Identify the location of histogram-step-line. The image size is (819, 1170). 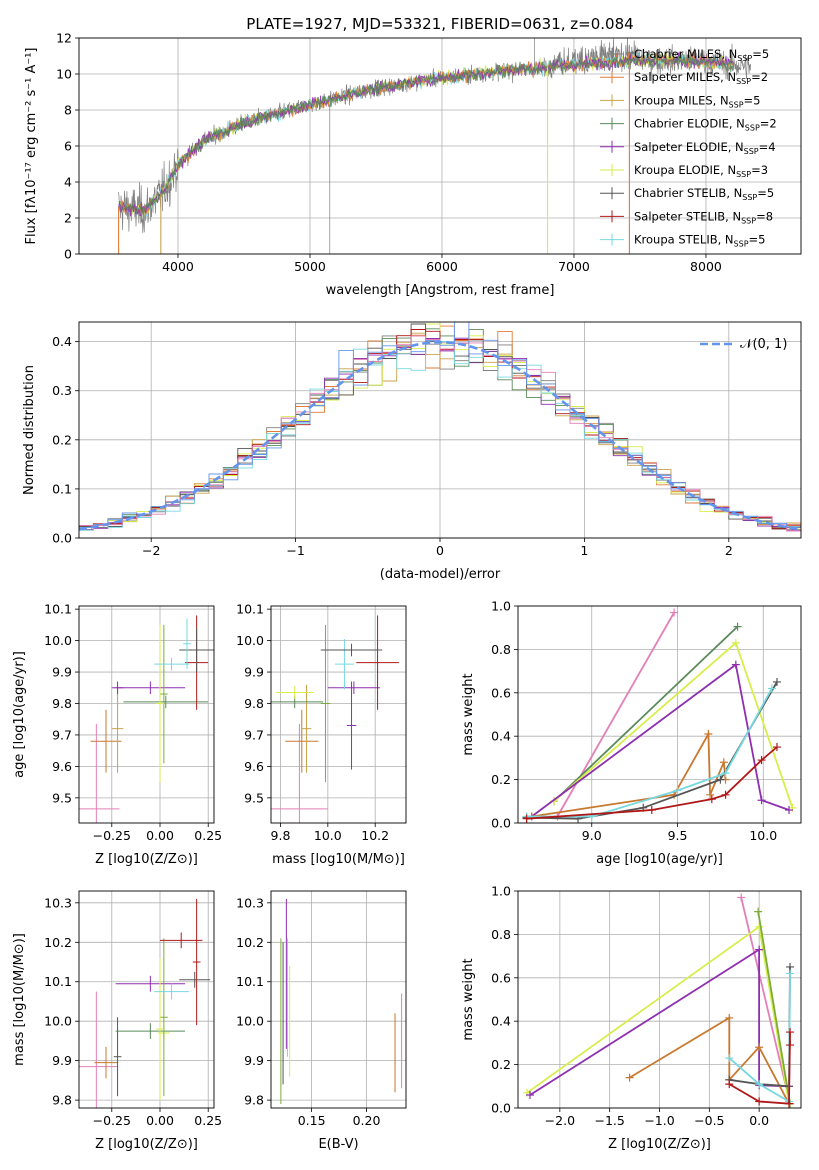
(440, 431).